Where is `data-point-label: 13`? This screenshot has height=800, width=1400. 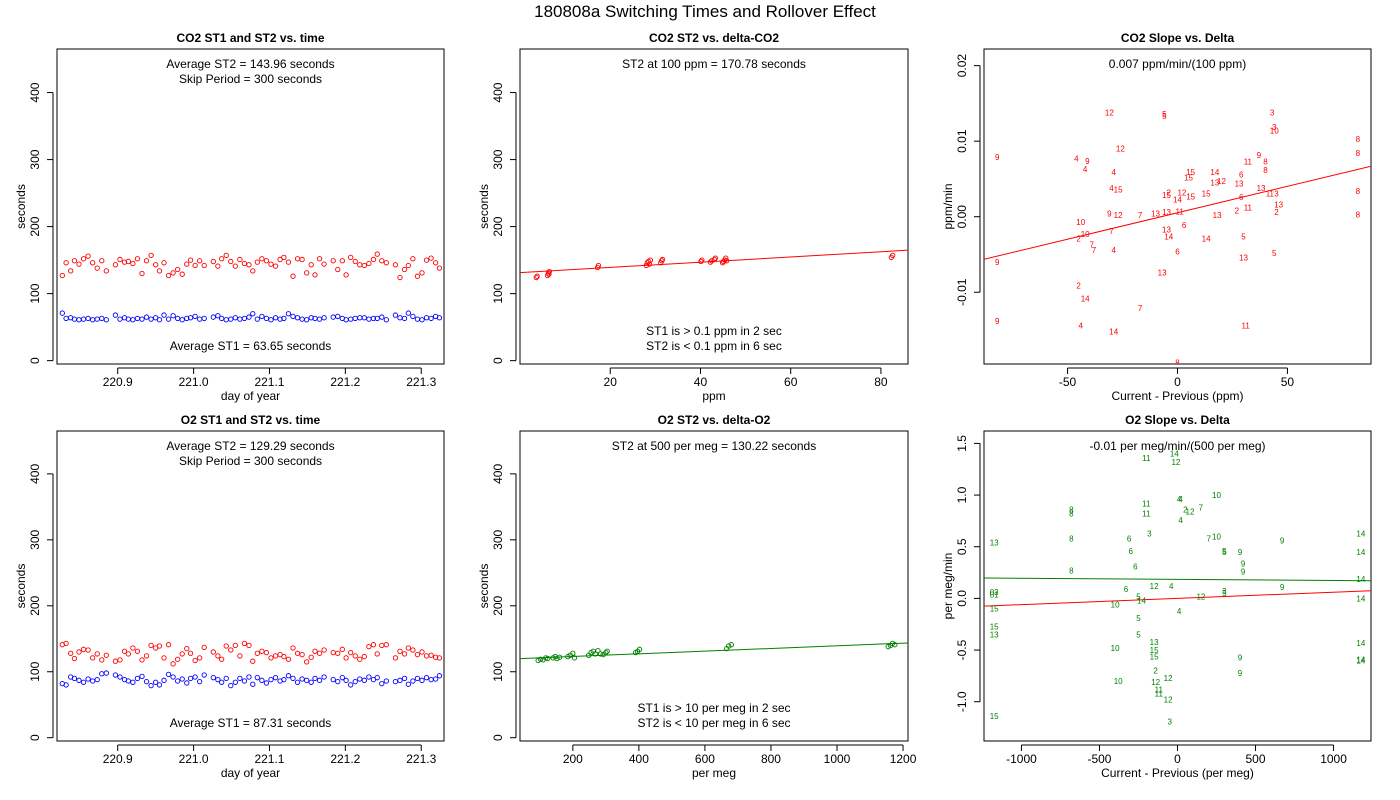 data-point-label: 13 is located at coordinates (1261, 188).